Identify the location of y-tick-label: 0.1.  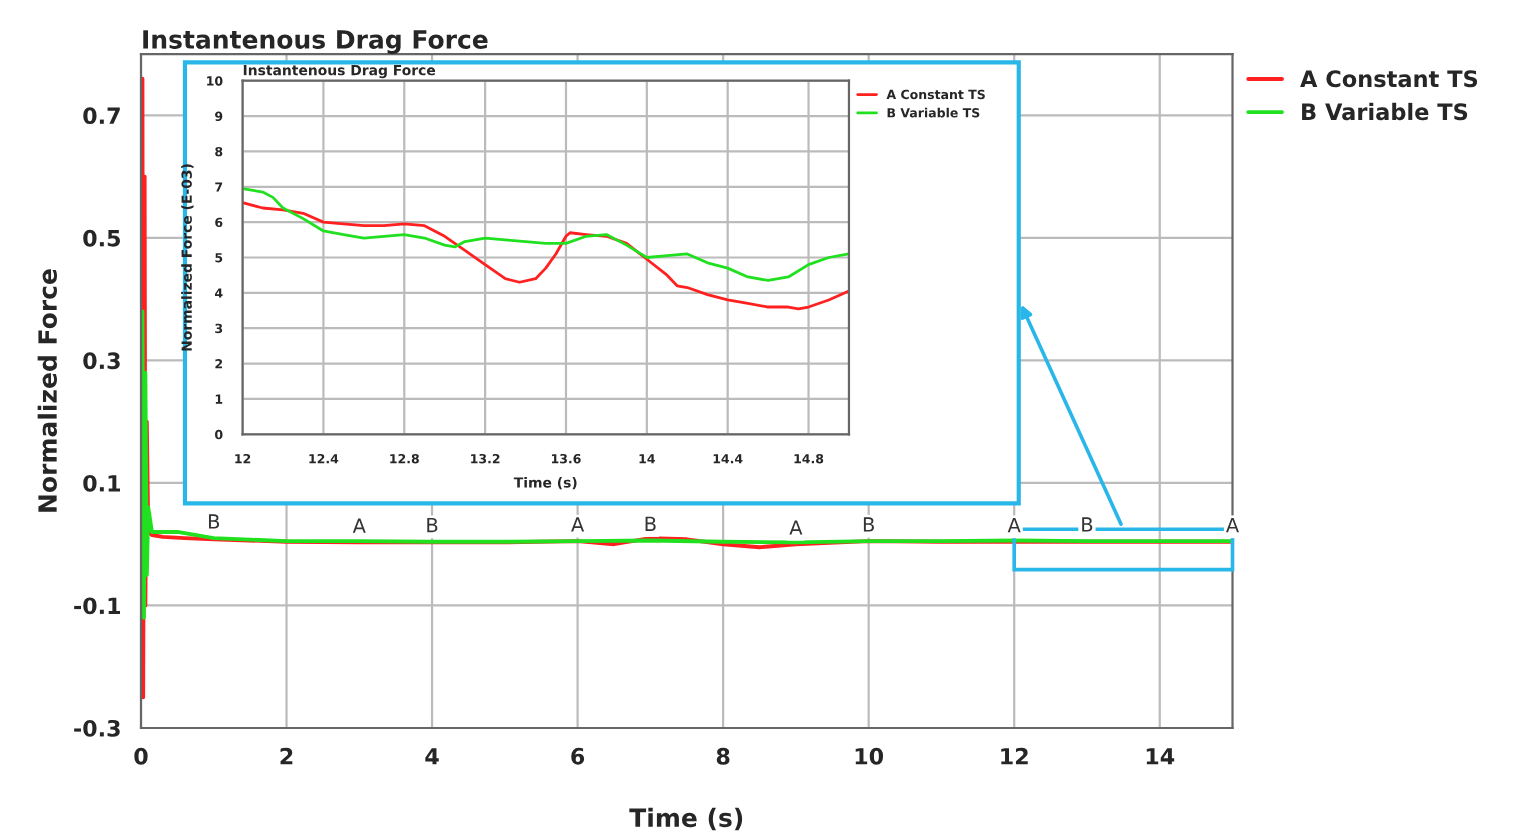
(102, 483).